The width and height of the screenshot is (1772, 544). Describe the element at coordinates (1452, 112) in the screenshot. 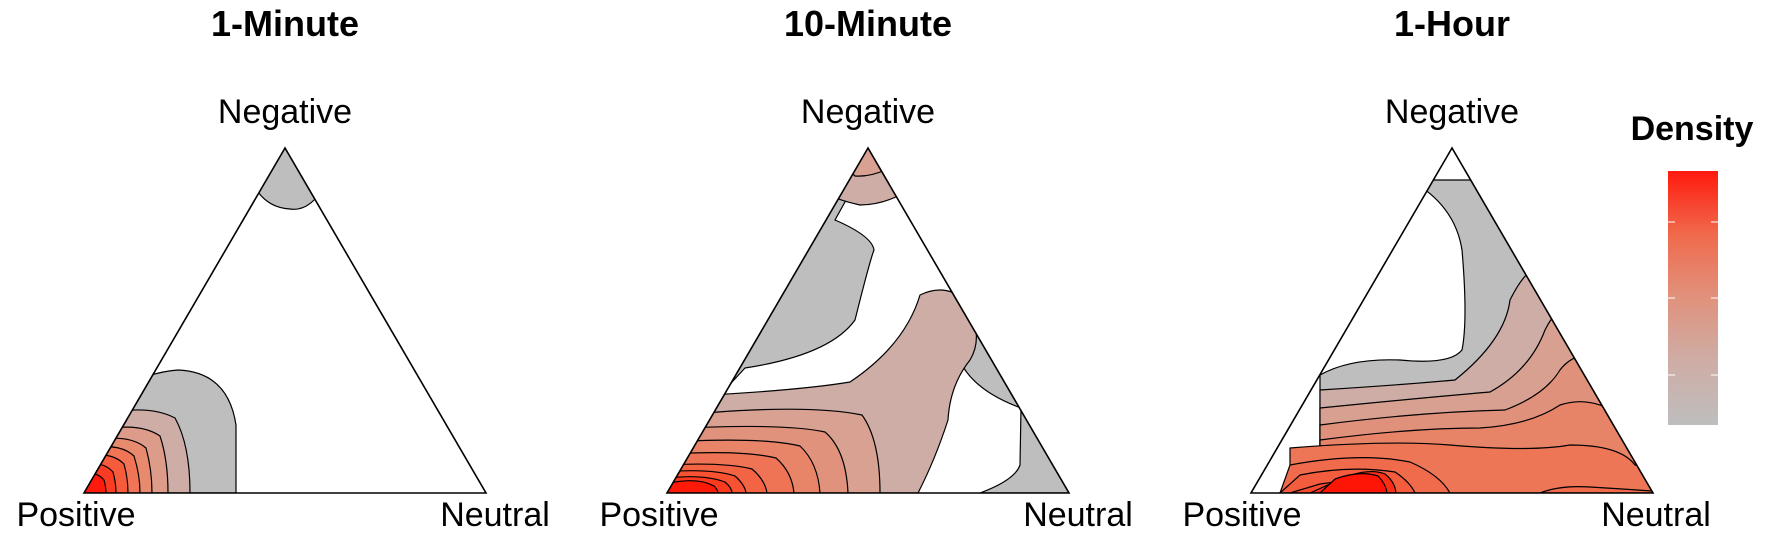

I see `panel-3-label-negative: Negative` at that location.